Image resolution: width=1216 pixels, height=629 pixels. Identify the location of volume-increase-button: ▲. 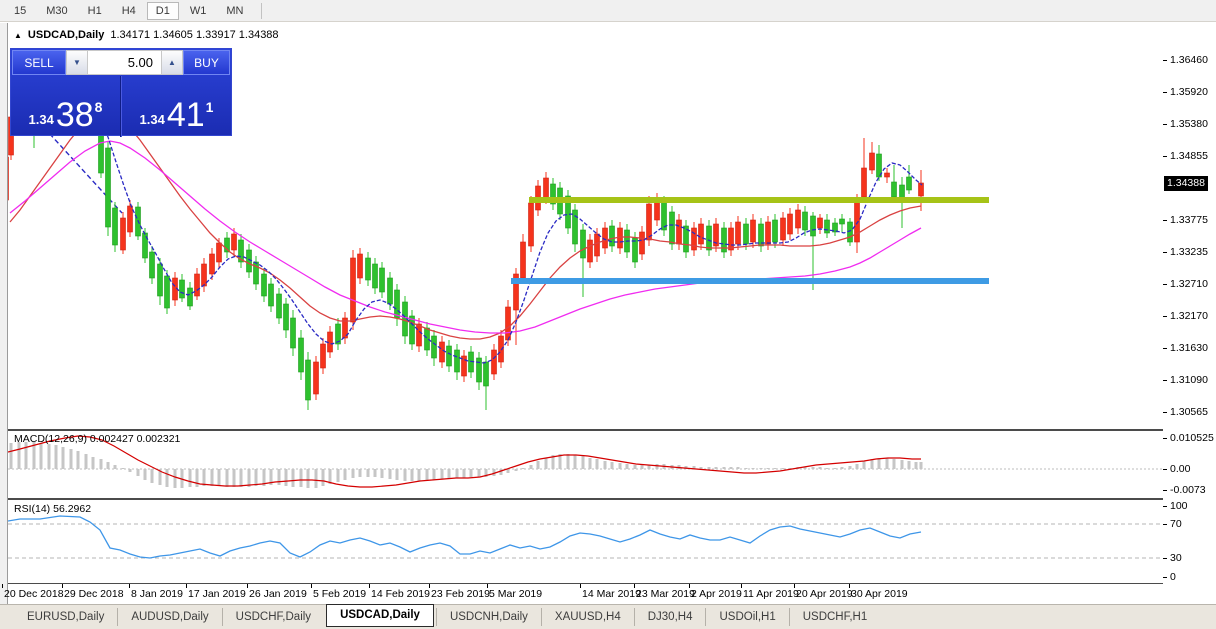
(171, 62).